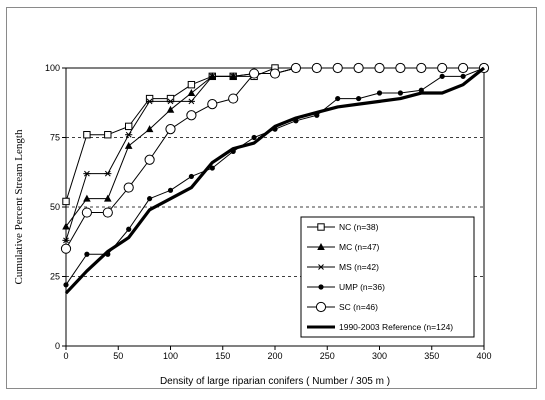 Image resolution: width=545 pixels, height=400 pixels. I want to click on x-tick-label: 50, so click(118, 356).